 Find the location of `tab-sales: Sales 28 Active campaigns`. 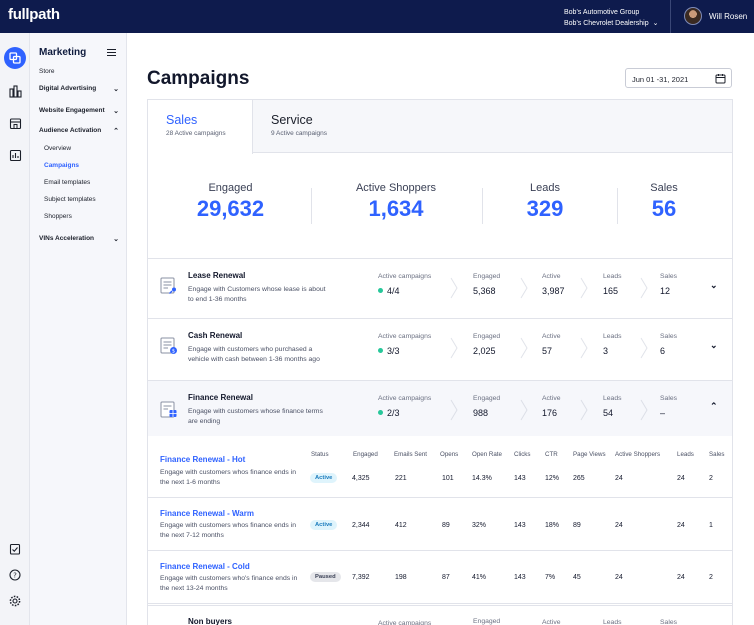

tab-sales: Sales 28 Active campaigns is located at coordinates (200, 127).